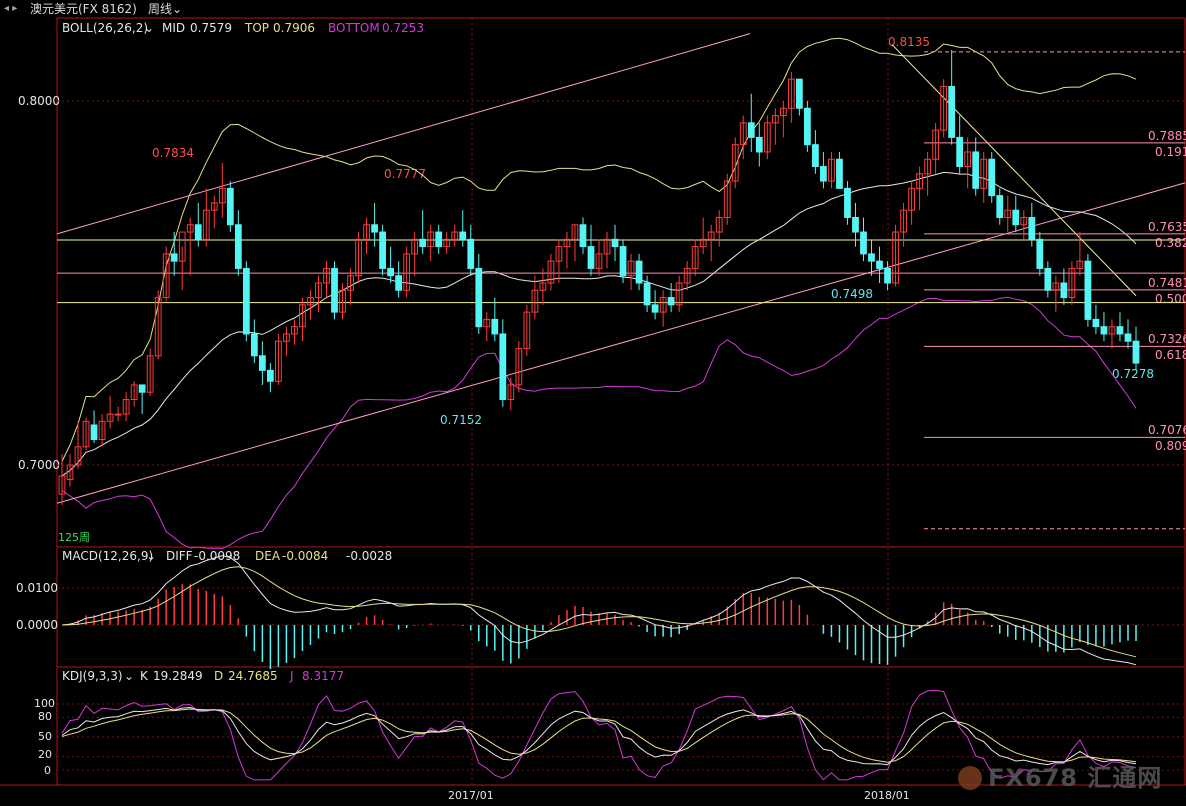 This screenshot has height=806, width=1186. What do you see at coordinates (151, 556) in the screenshot?
I see `macd-chevron-icon: ⌄` at bounding box center [151, 556].